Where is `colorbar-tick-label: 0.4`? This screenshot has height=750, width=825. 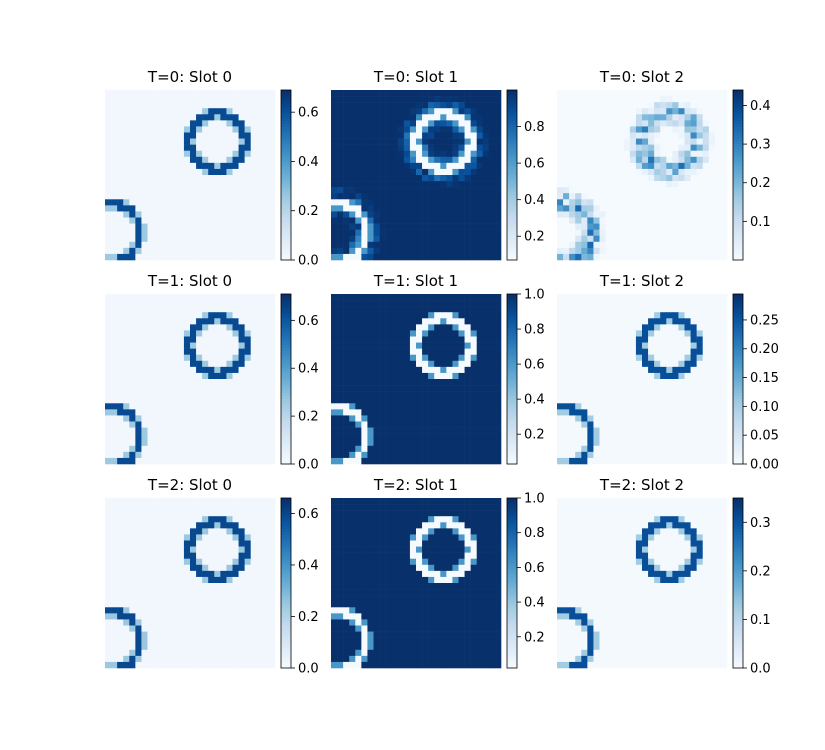
colorbar-tick-label: 0.4 is located at coordinates (534, 200).